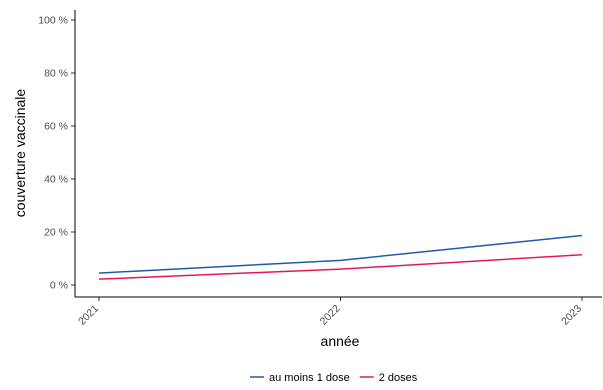 This screenshot has height=390, width=603. What do you see at coordinates (88, 315) in the screenshot?
I see `x-tick-label: 2021` at bounding box center [88, 315].